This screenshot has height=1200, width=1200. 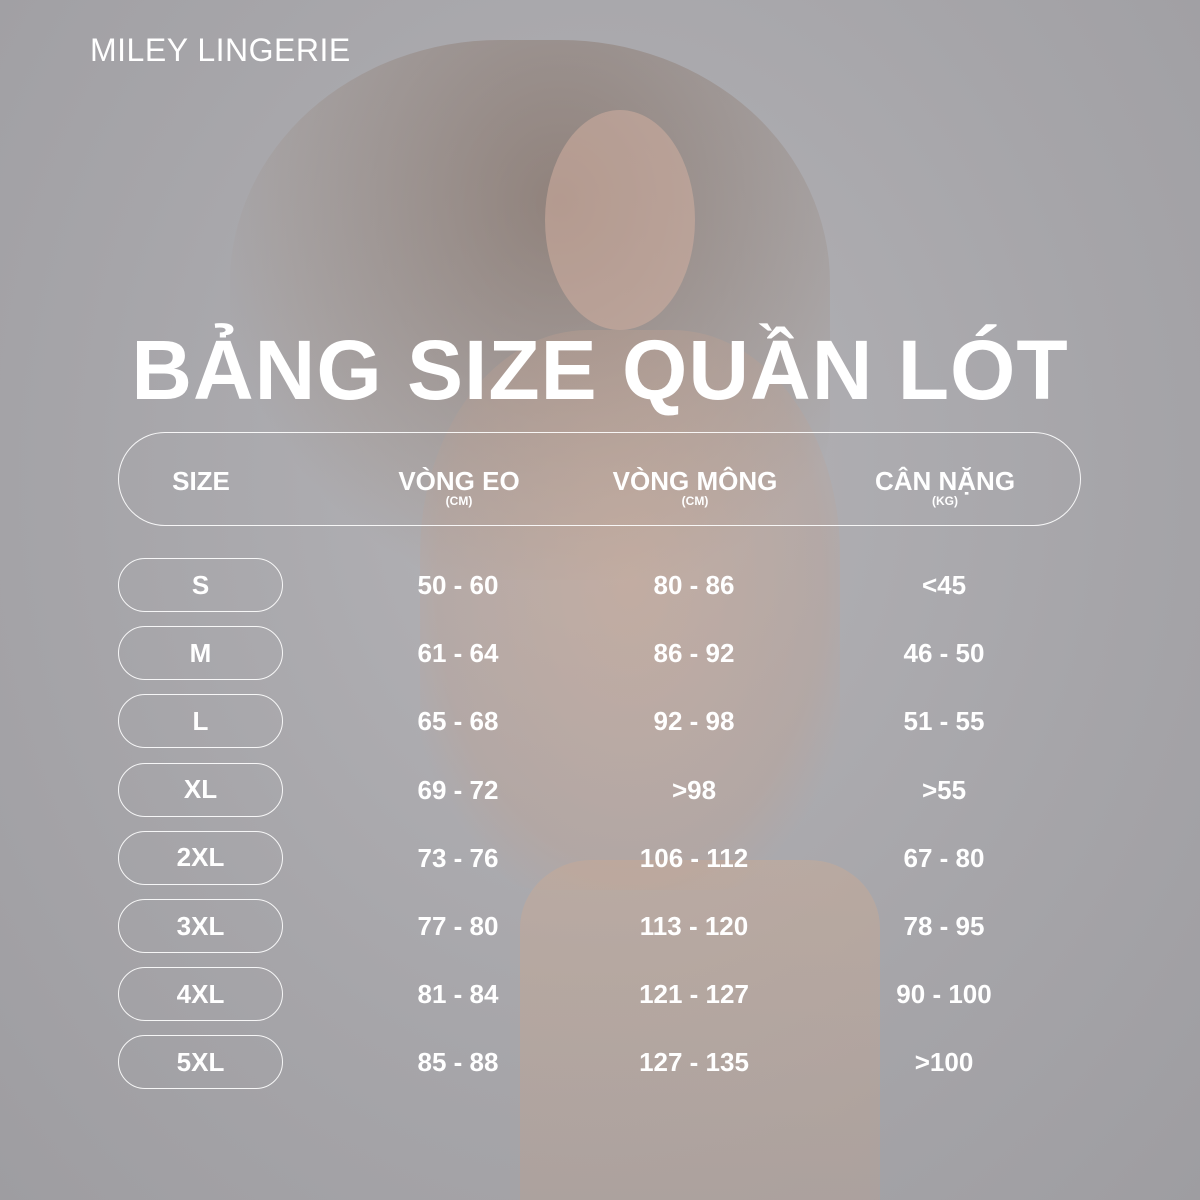 What do you see at coordinates (944, 926) in the screenshot?
I see `weight-value: 78 - 95` at bounding box center [944, 926].